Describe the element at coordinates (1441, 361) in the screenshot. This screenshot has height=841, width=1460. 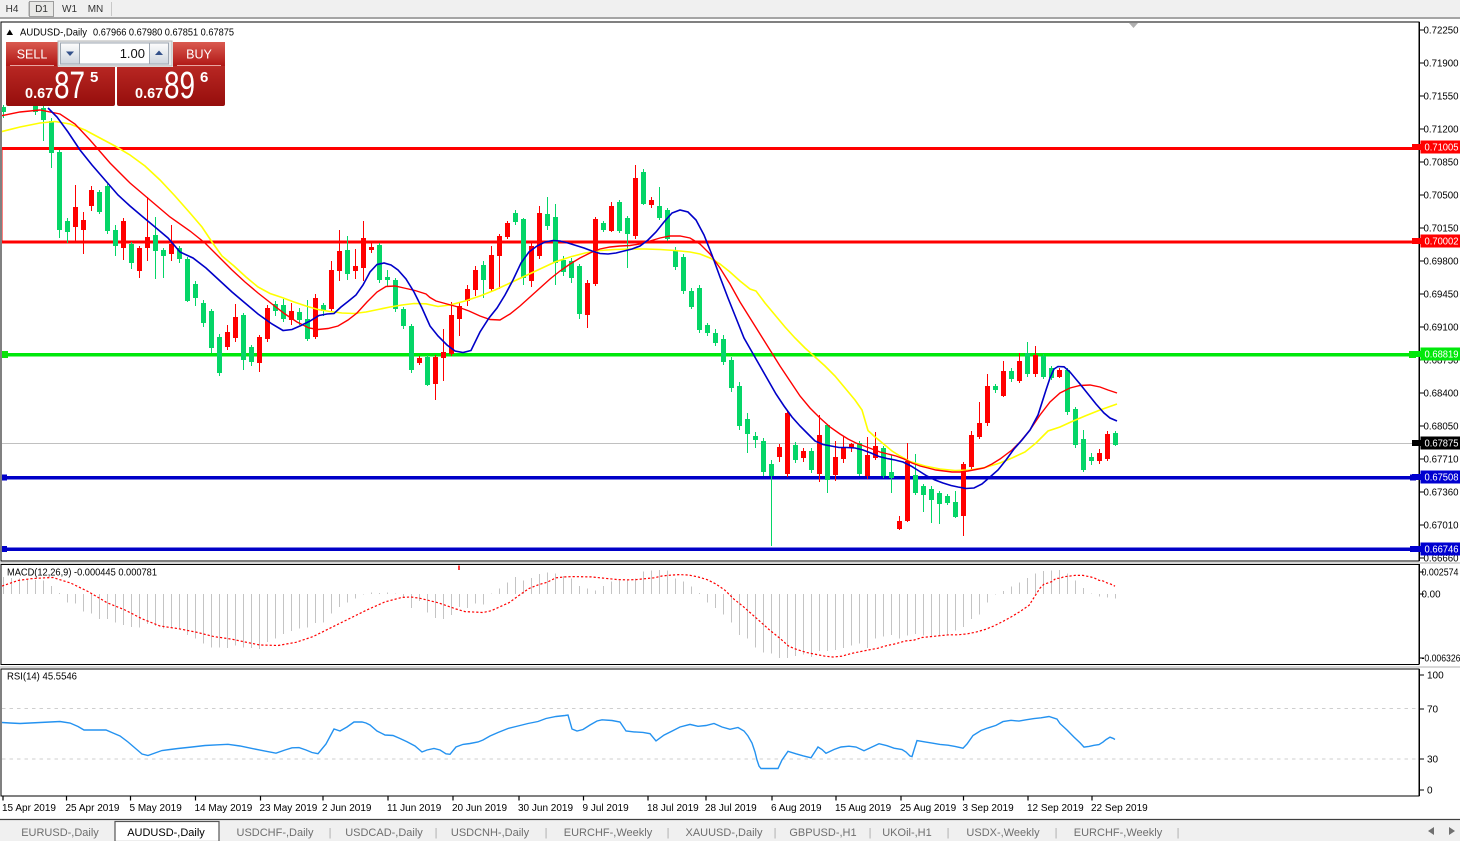
I see `svg-text: 0.68750` at that location.